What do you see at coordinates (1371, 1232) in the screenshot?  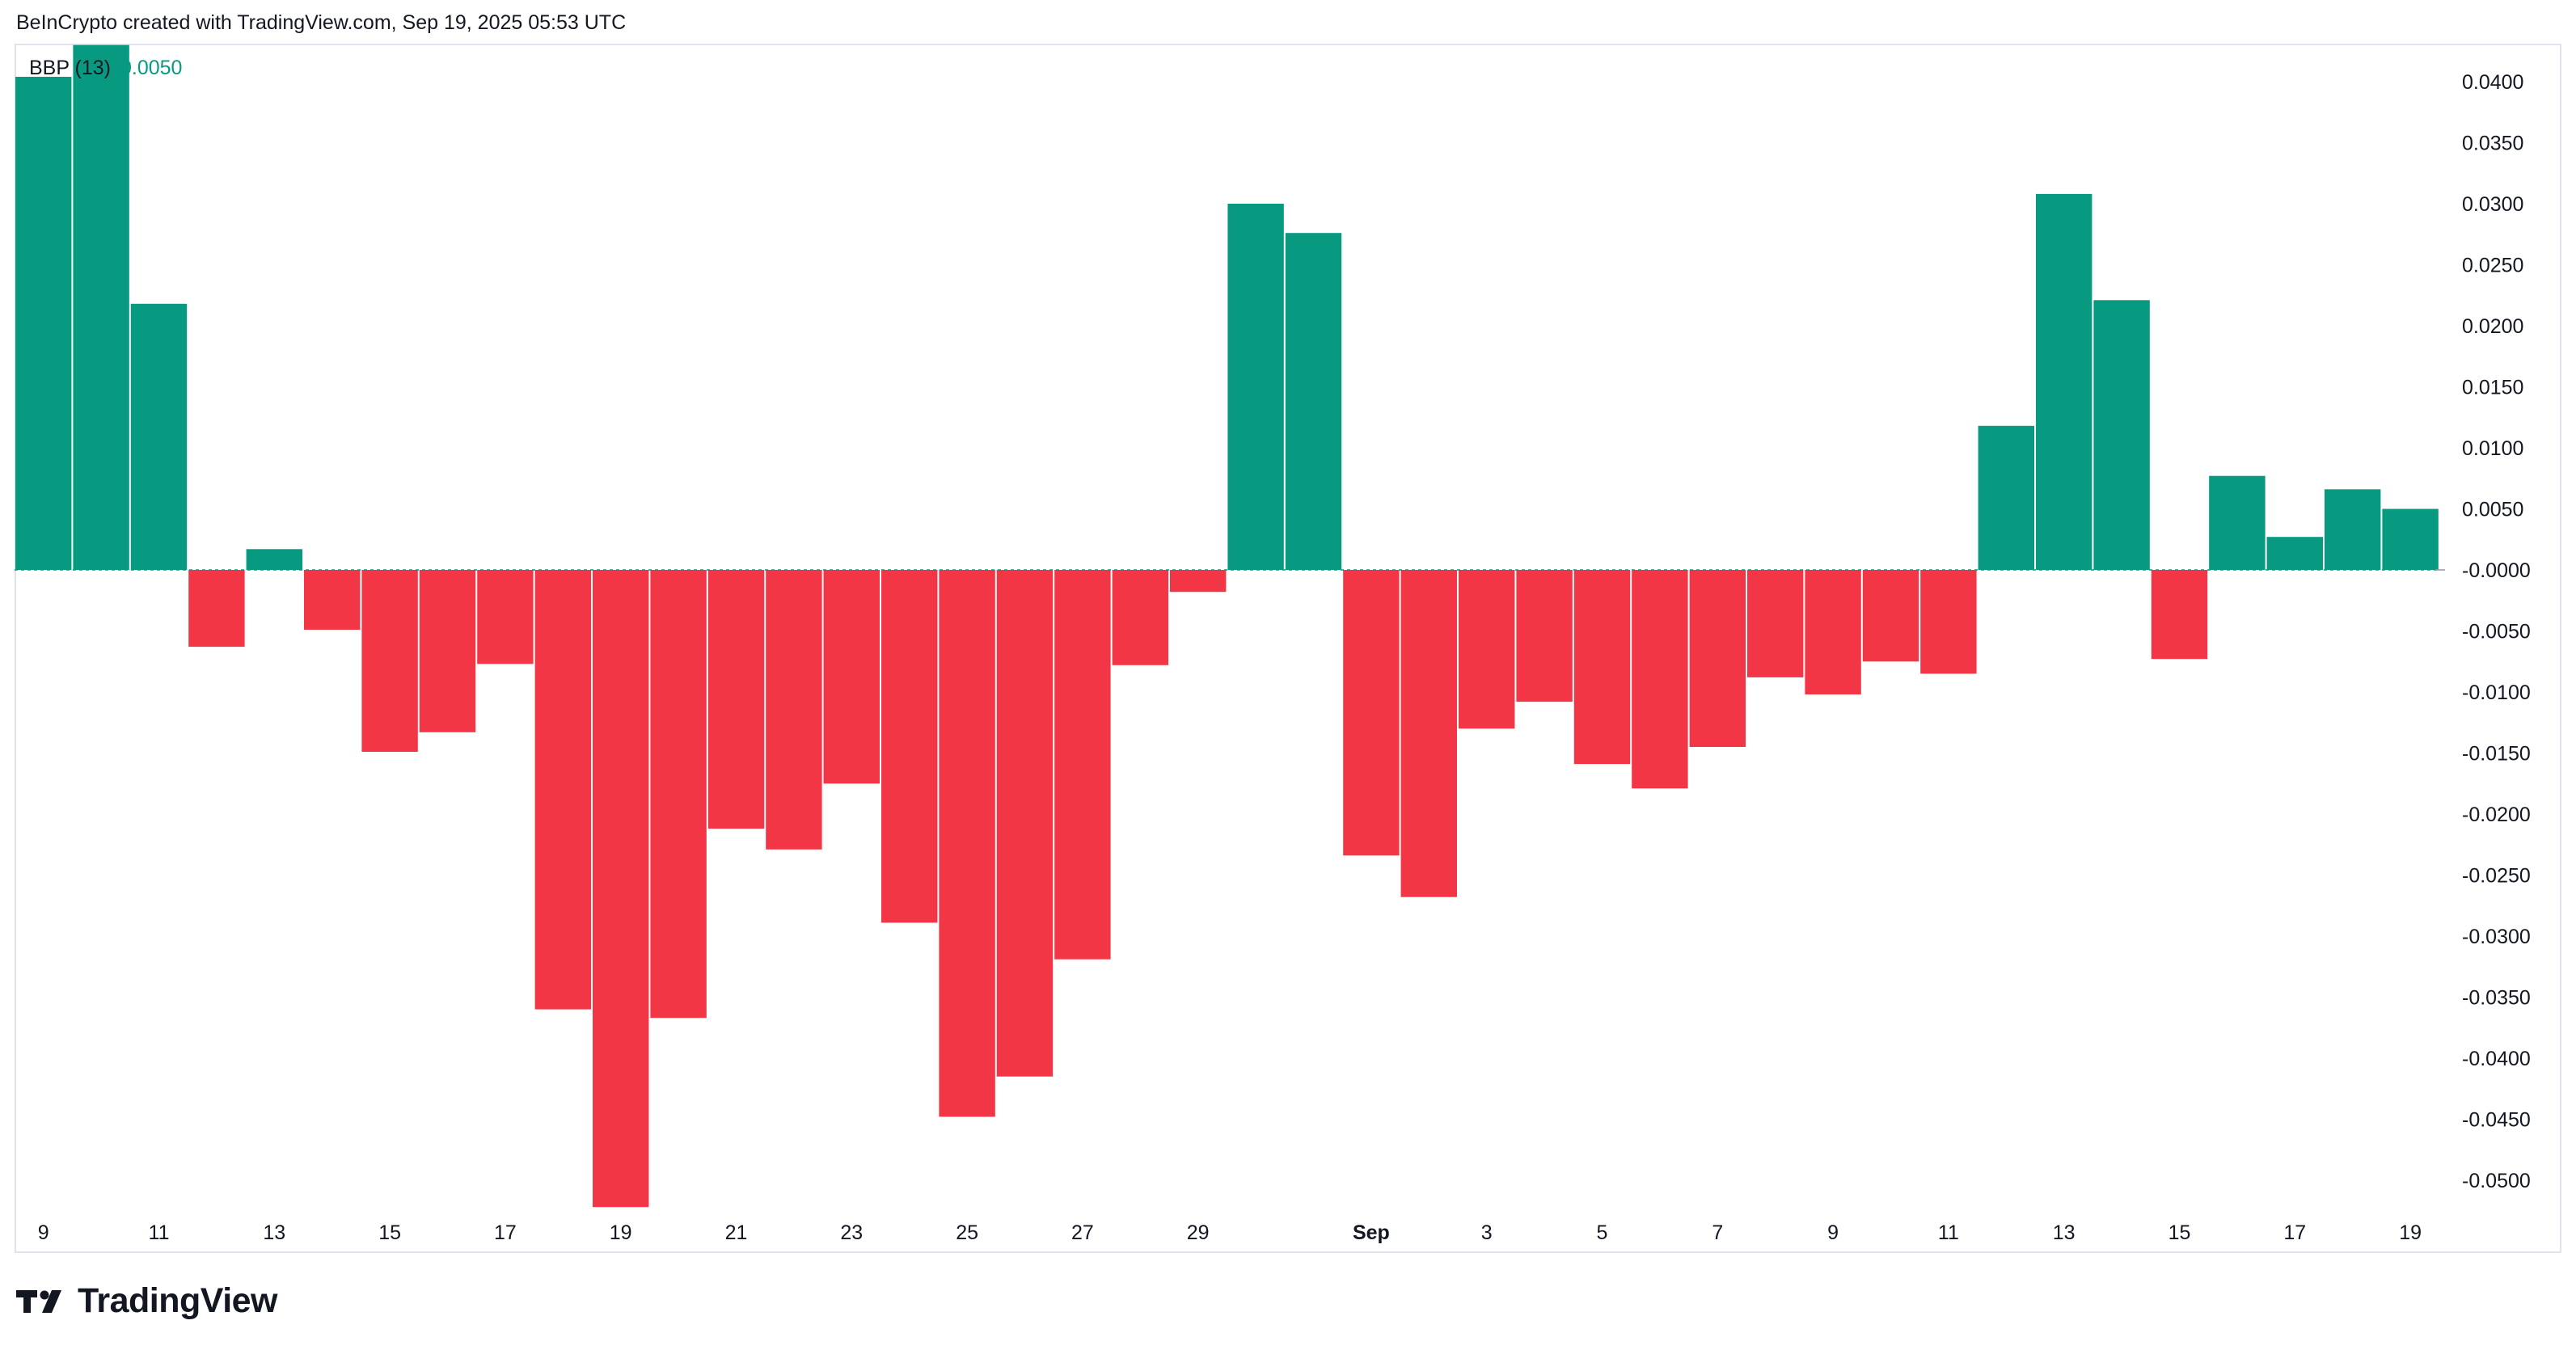 I see `x-tick-label: Sep` at bounding box center [1371, 1232].